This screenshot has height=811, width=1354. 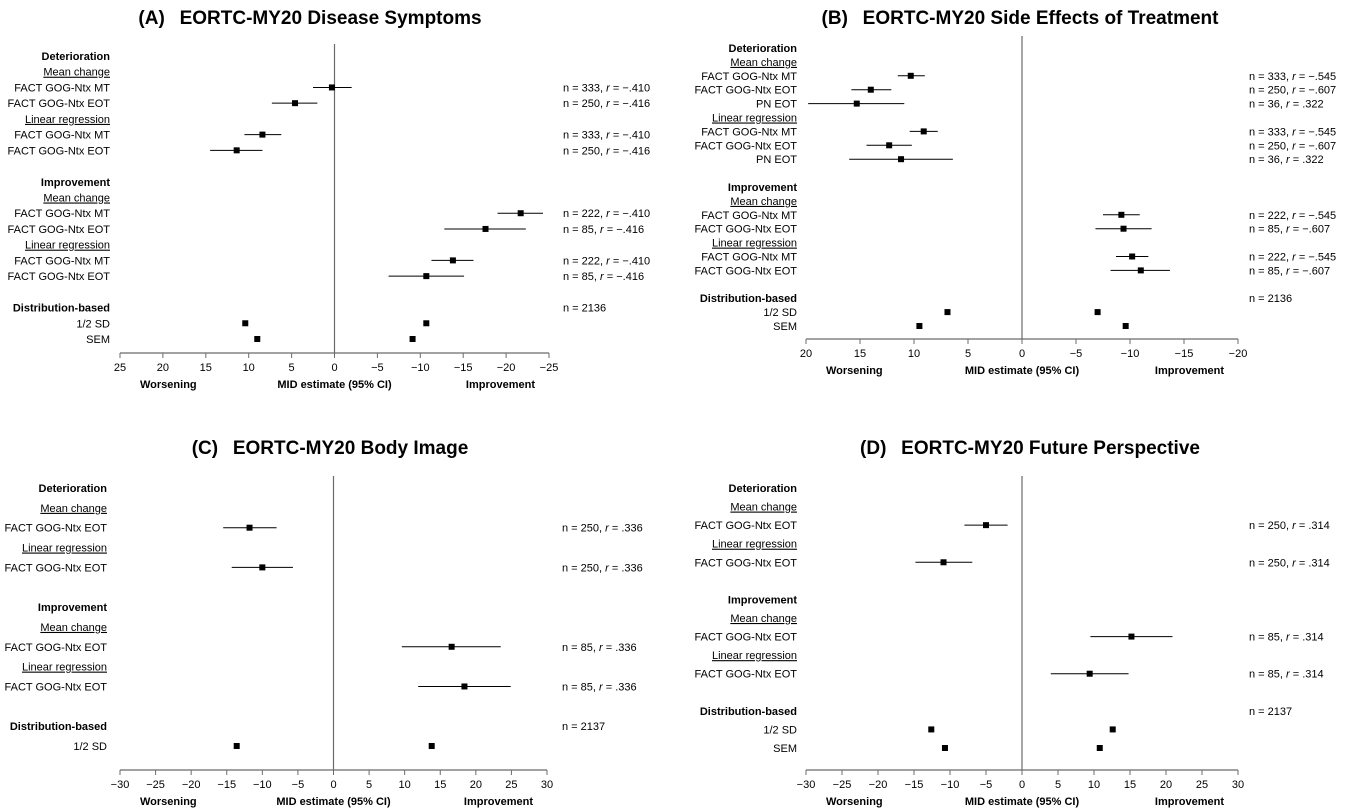 What do you see at coordinates (1313, 563) in the screenshot?
I see `r-value: = .314` at bounding box center [1313, 563].